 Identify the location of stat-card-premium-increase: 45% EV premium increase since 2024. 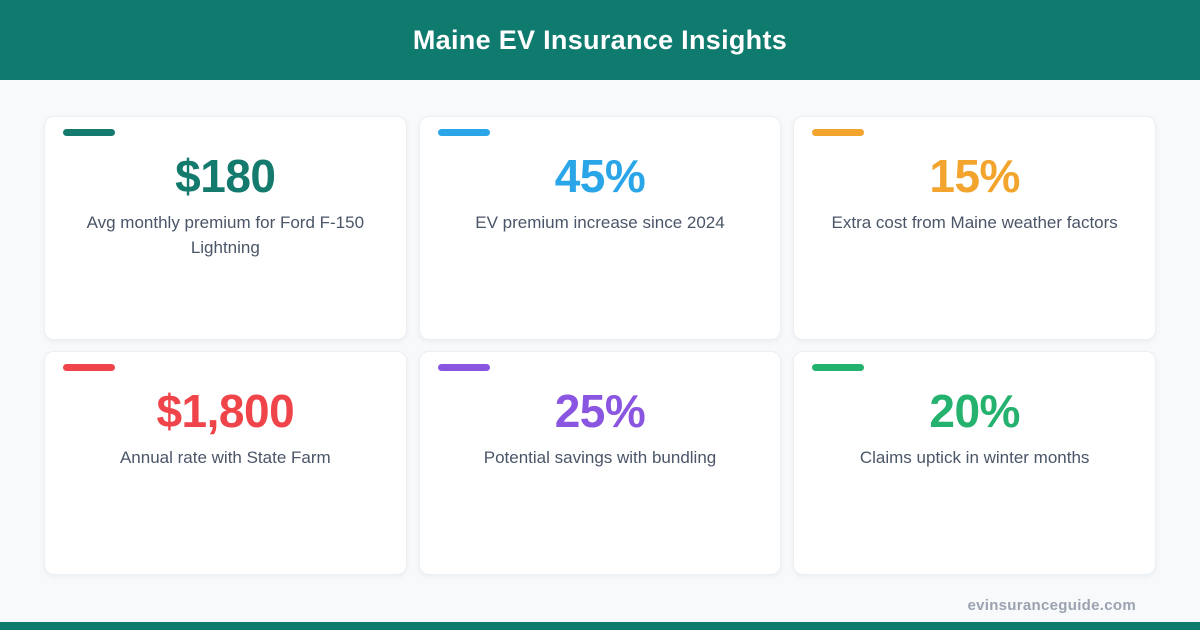
(600, 228).